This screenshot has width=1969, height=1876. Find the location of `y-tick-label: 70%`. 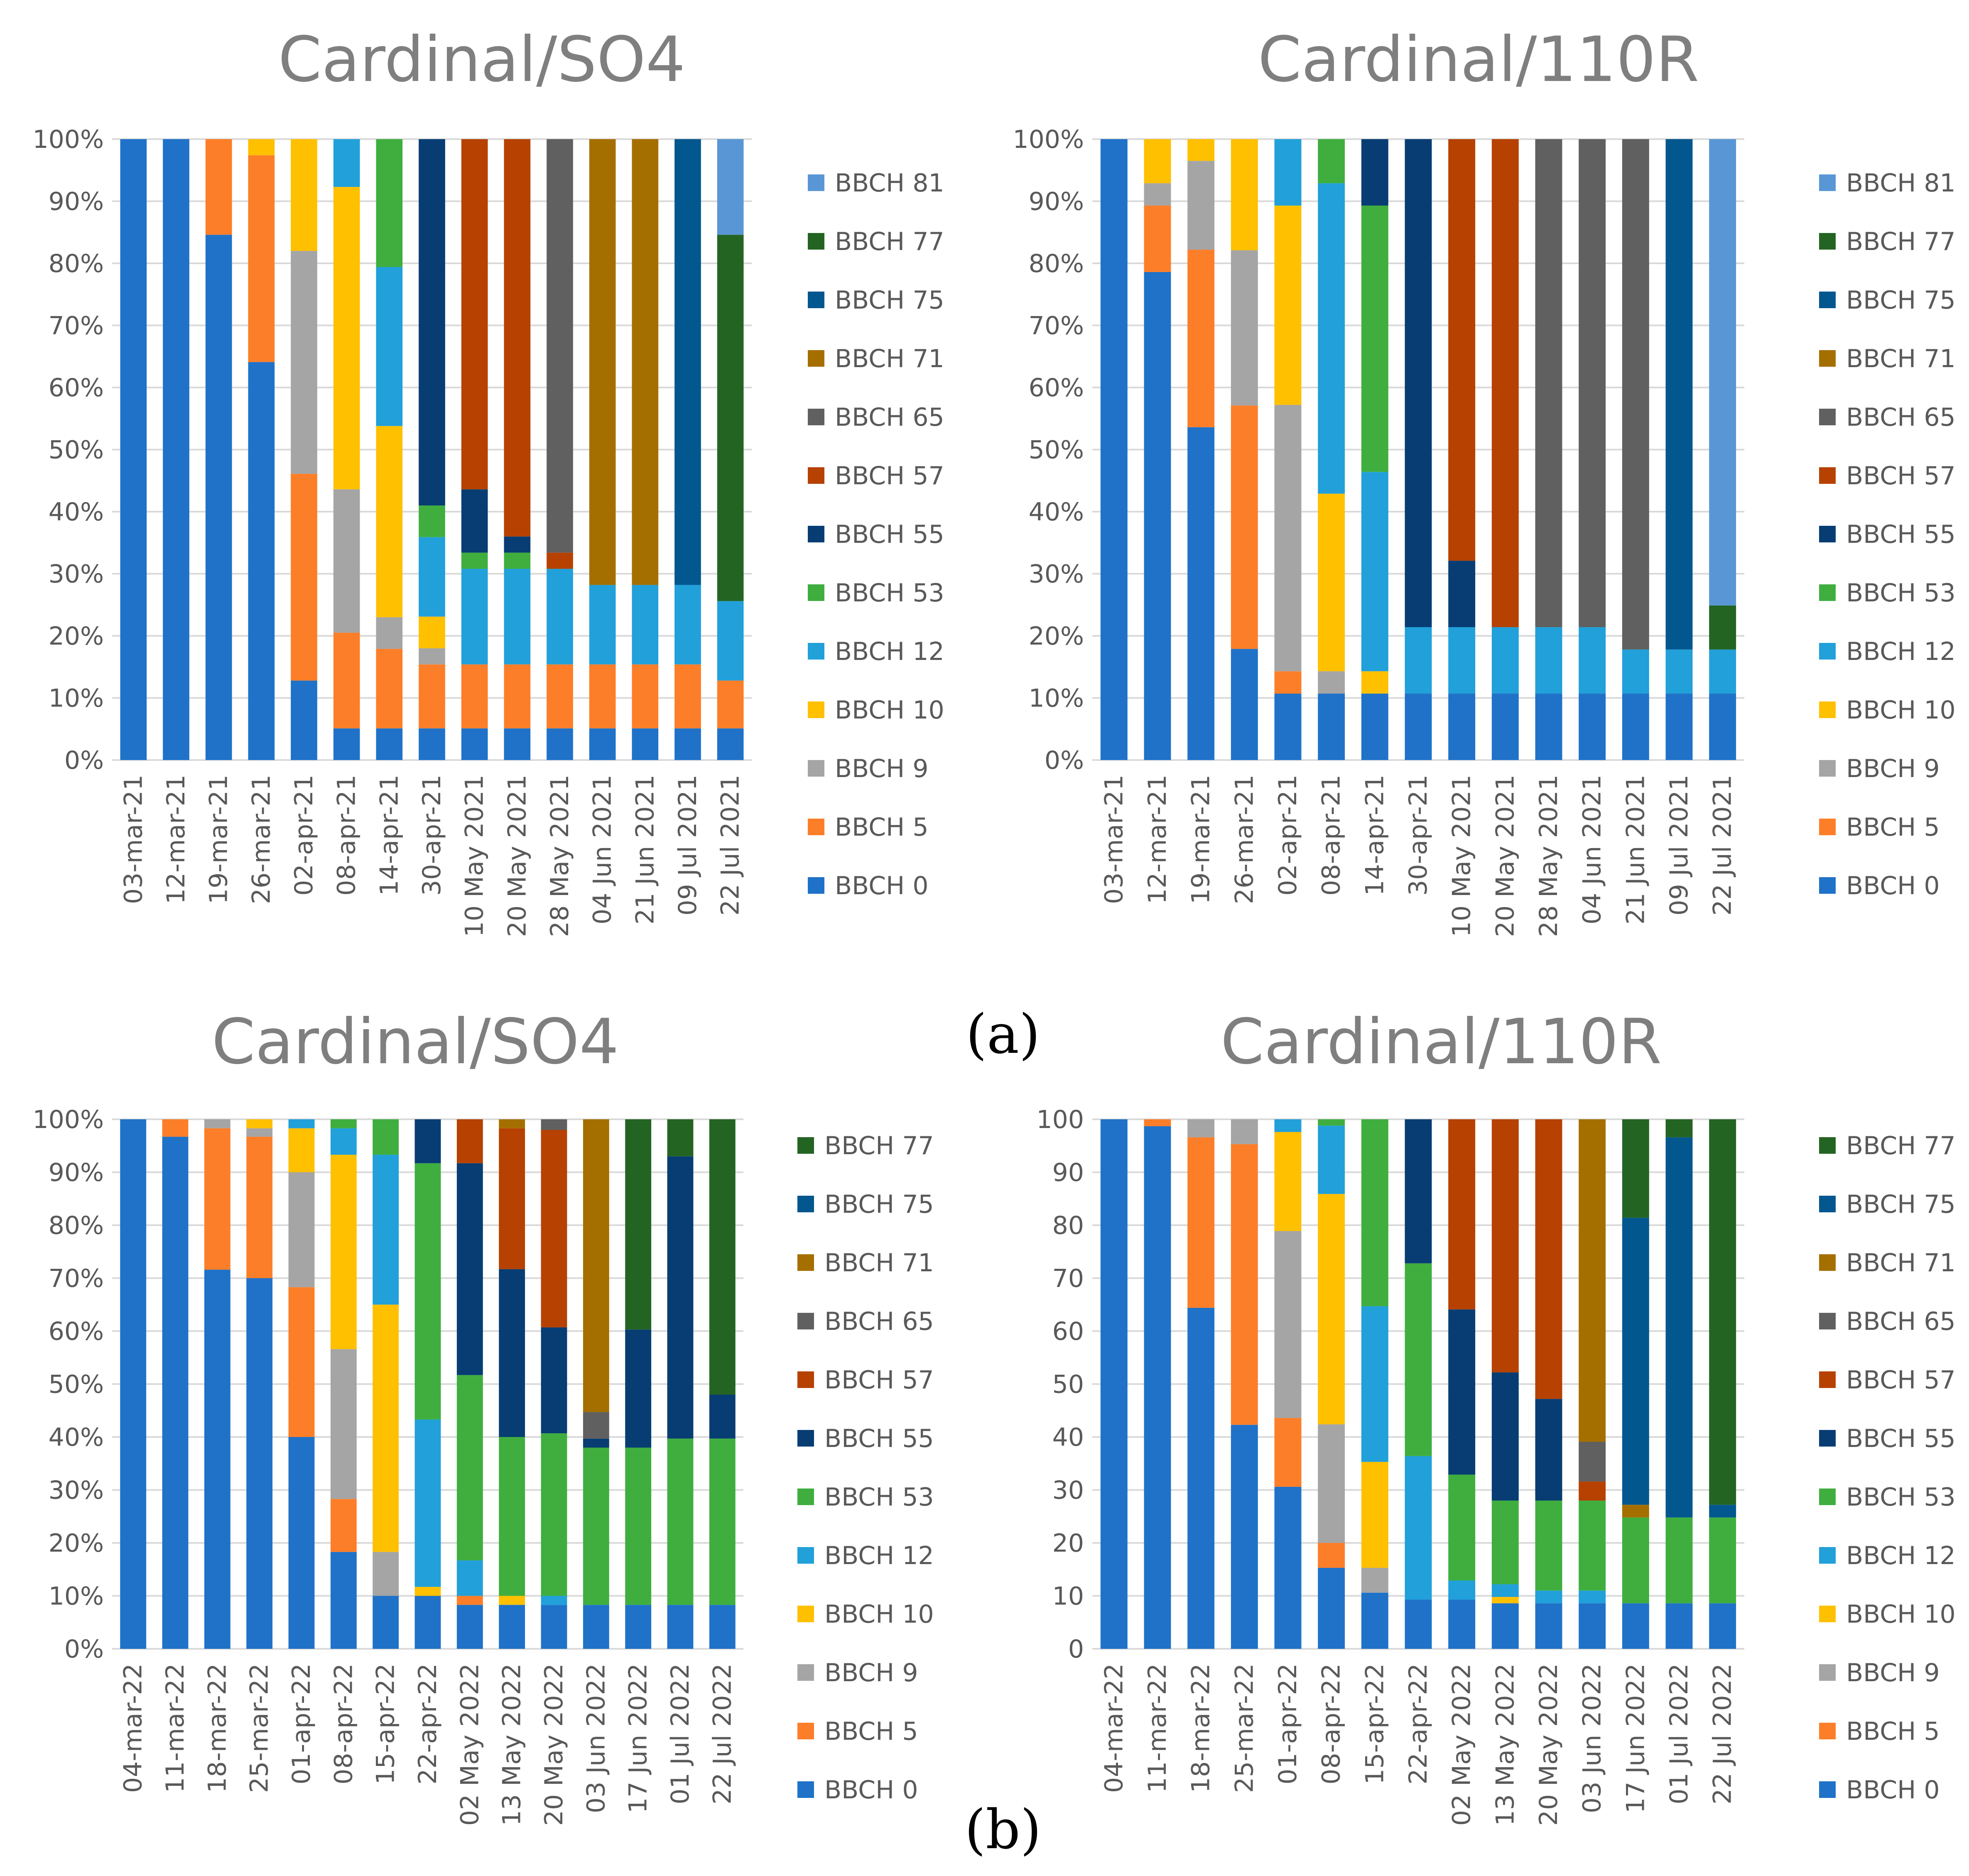

y-tick-label: 70% is located at coordinates (1056, 326).